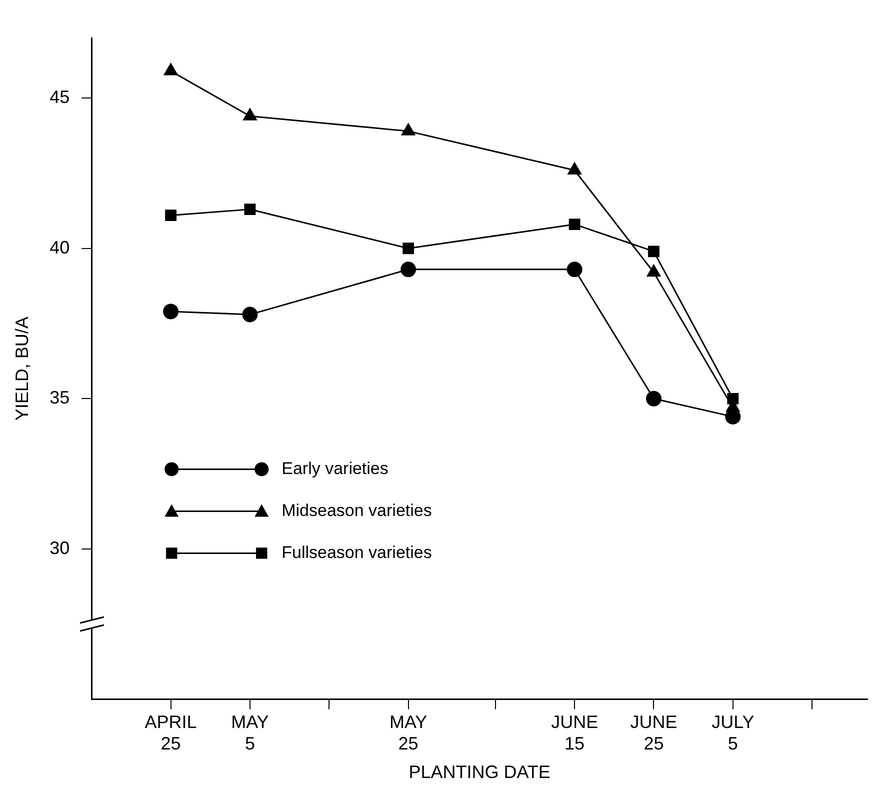  What do you see at coordinates (654, 733) in the screenshot?
I see `x-tick-label: JUNE 25` at bounding box center [654, 733].